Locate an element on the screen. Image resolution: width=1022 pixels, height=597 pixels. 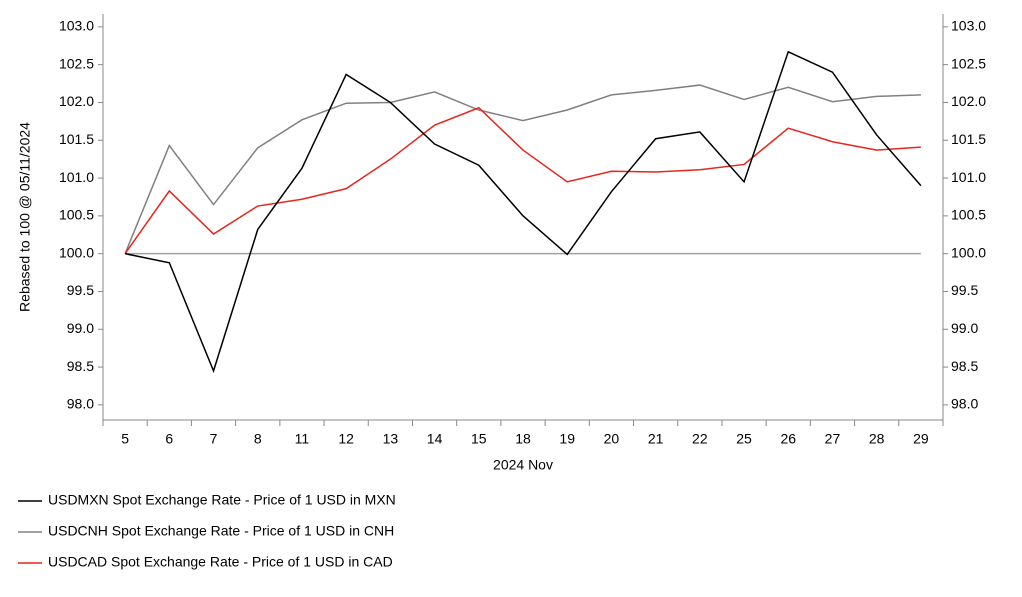
x-tick-label: 25 is located at coordinates (744, 439).